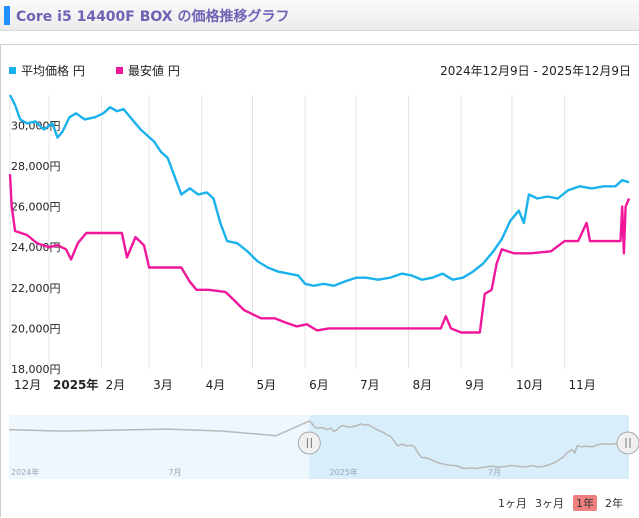 The height and width of the screenshot is (518, 639). I want to click on zoom-button: 1年, so click(585, 503).